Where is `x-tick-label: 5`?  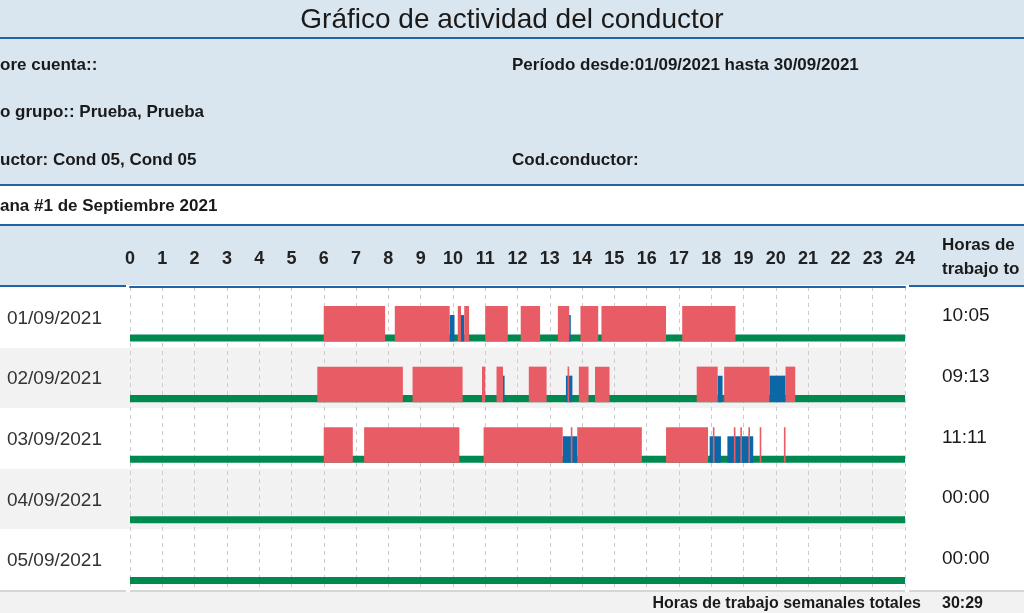 x-tick-label: 5 is located at coordinates (291, 258).